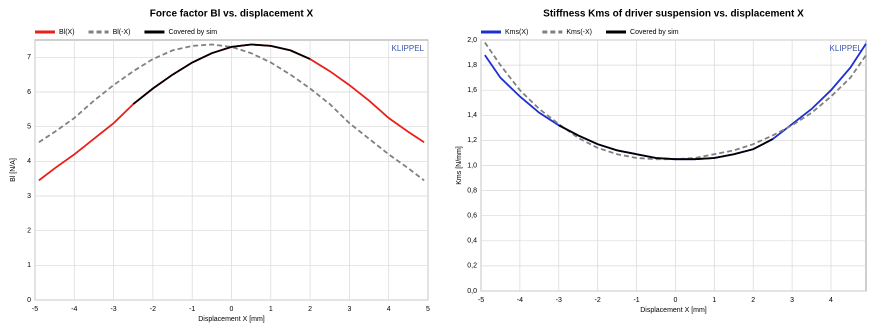 The width and height of the screenshot is (873, 326). Describe the element at coordinates (472, 241) in the screenshot. I see `y-tick-label: 0,4` at that location.